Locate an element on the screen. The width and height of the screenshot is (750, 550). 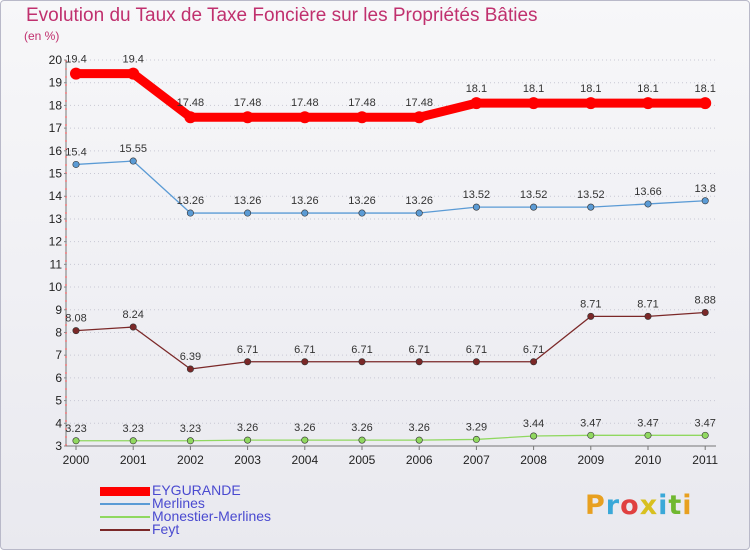
y-tick-label: 9 is located at coordinates (58, 310).